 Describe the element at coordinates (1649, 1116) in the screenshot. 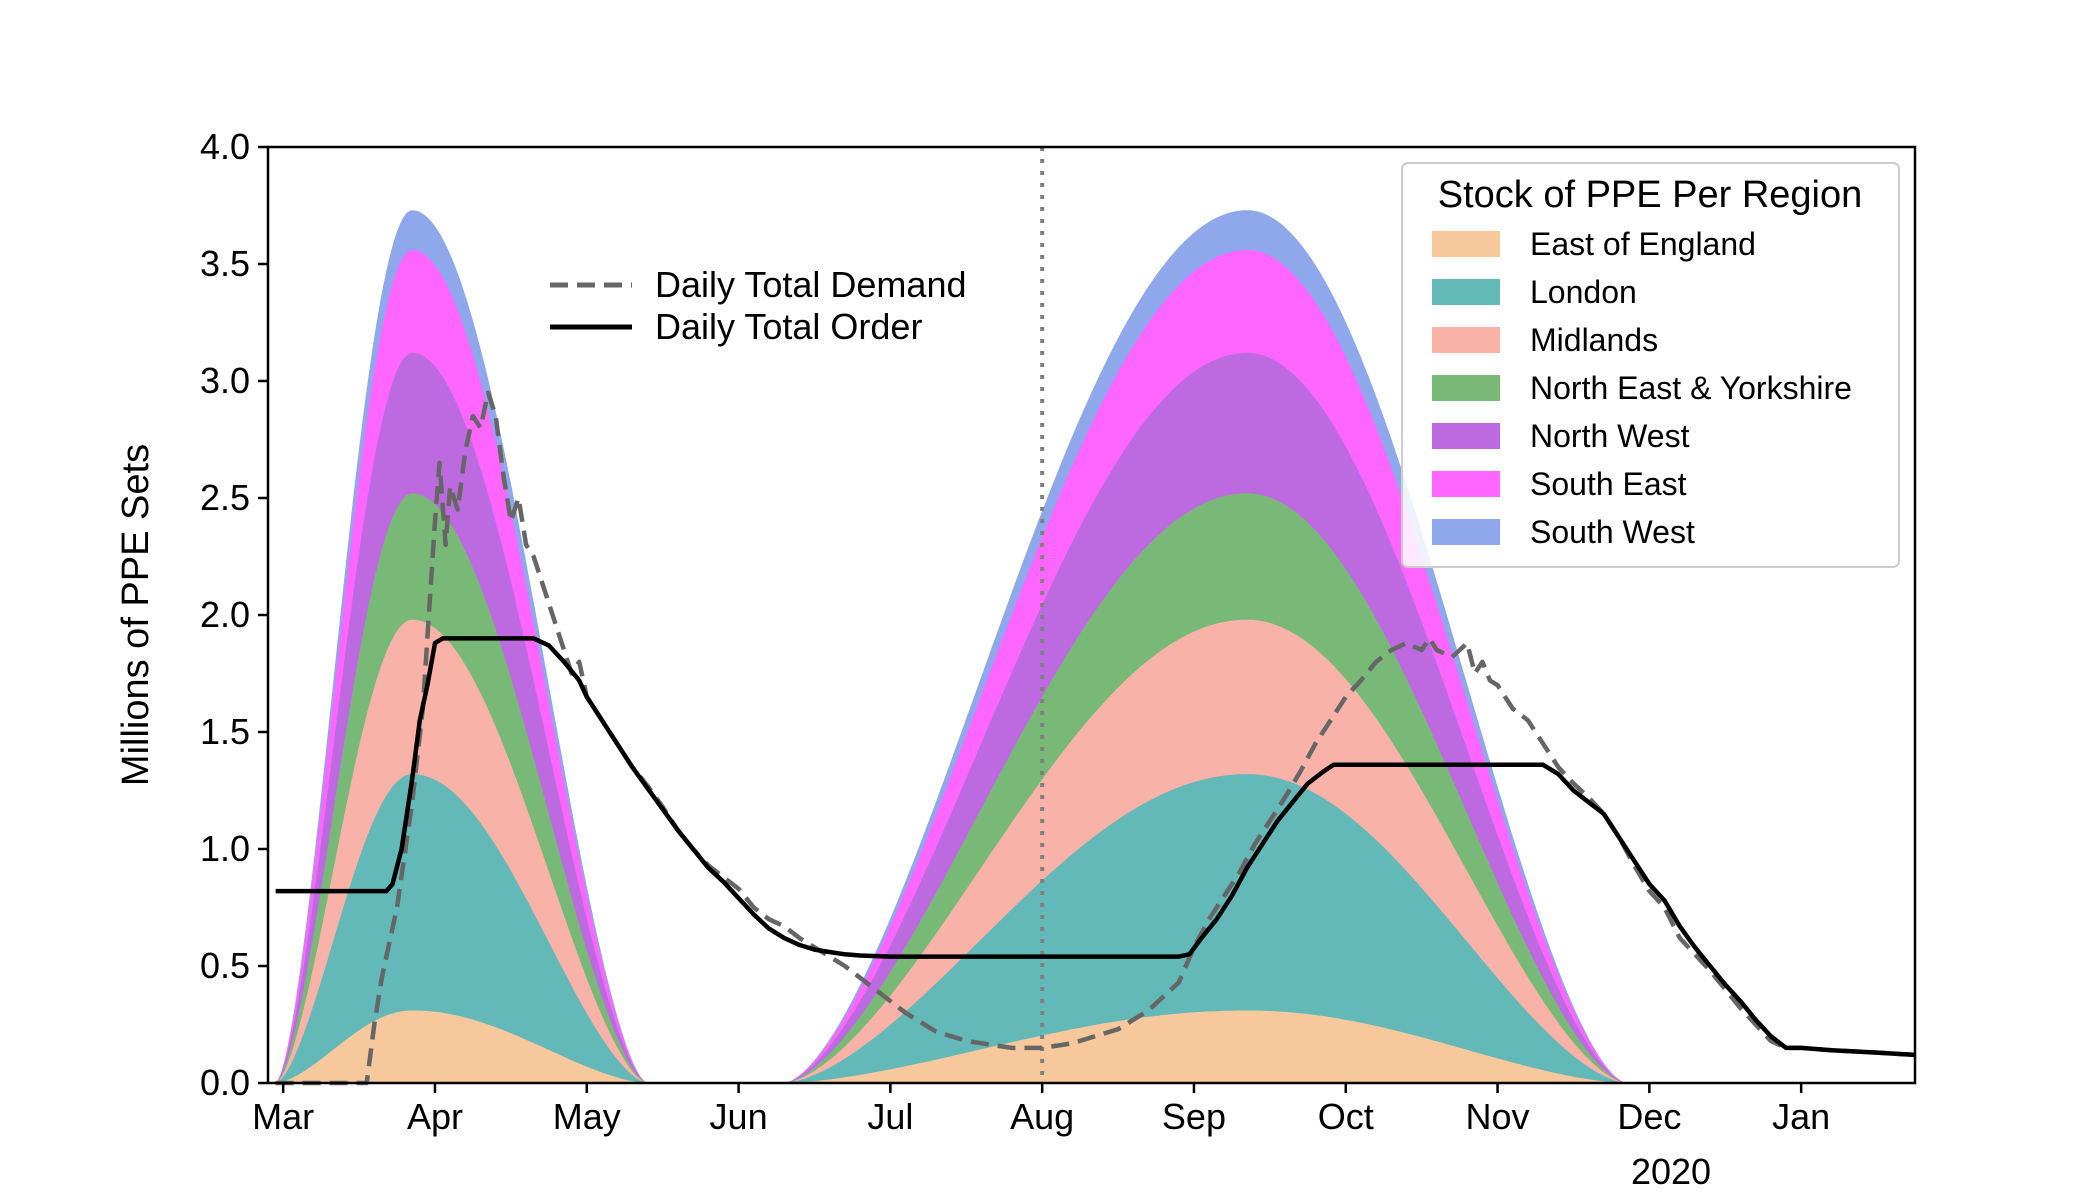

I see `x-tick-label-9: Dec` at that location.